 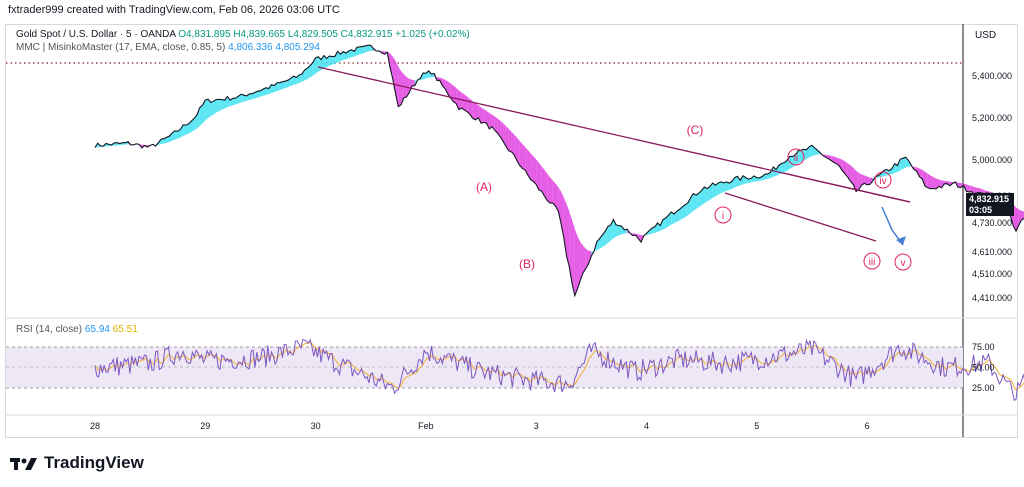 I want to click on rsi-tick-label: 50.00, so click(x=983, y=368).